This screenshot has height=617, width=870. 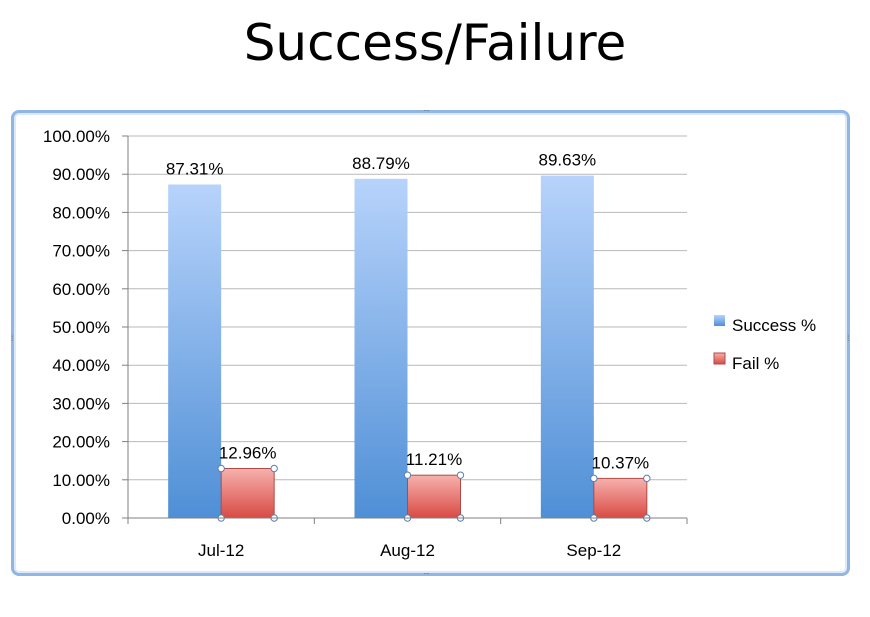 I want to click on y-tick-label: 100.00%, so click(x=76, y=136).